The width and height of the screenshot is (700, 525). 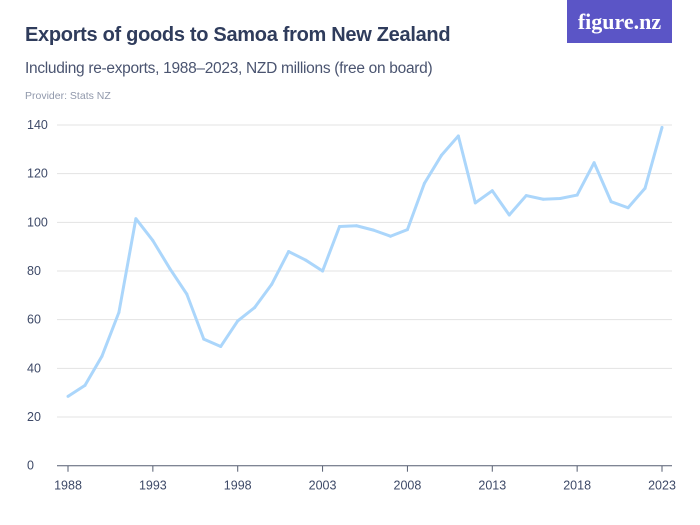 What do you see at coordinates (577, 486) in the screenshot?
I see `x-tick-label: 2018` at bounding box center [577, 486].